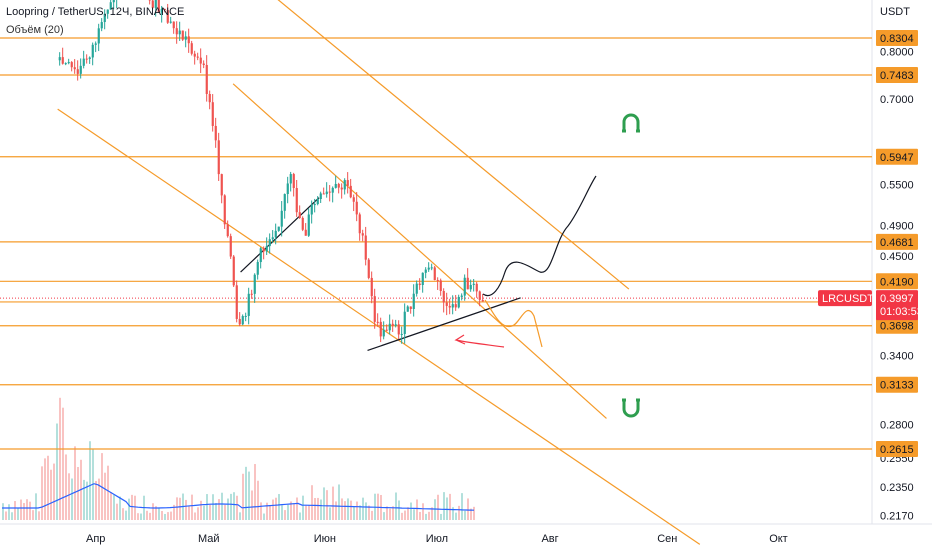  Describe the element at coordinates (631, 123) in the screenshot. I see `magnet-icon-up` at that location.